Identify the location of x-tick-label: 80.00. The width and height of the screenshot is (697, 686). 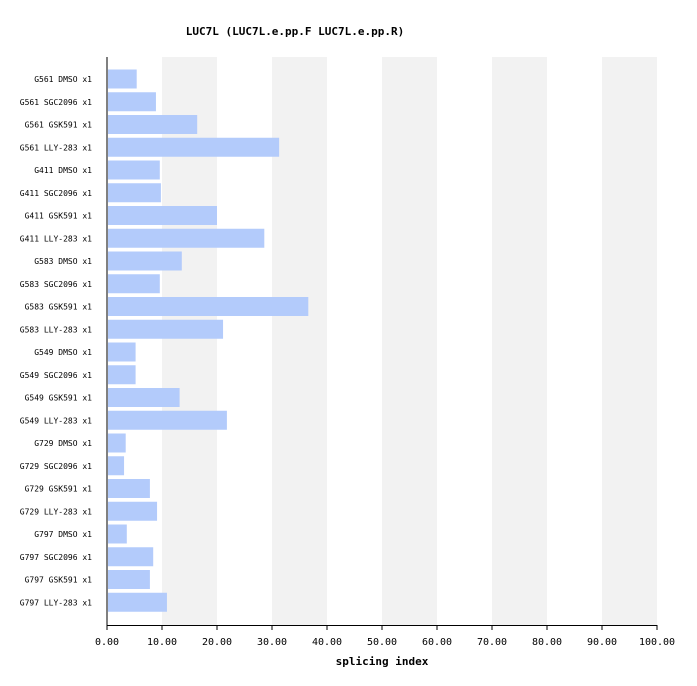
(547, 642).